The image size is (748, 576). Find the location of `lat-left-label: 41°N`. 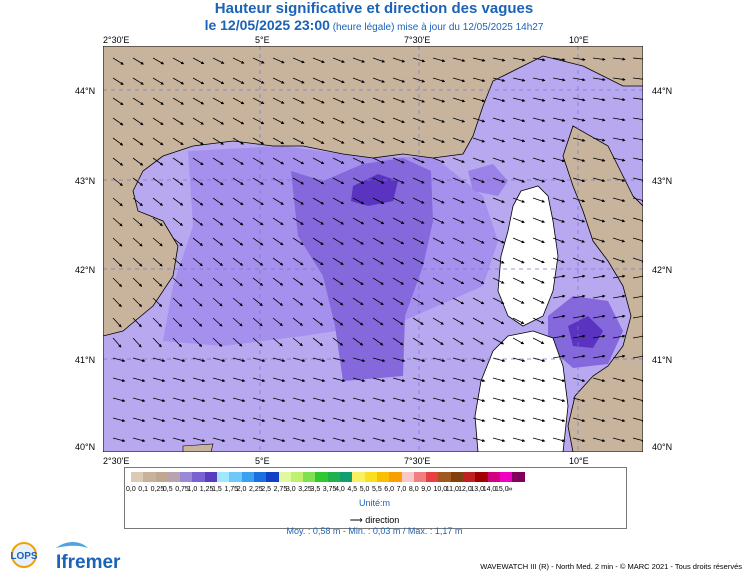

lat-left-label: 41°N is located at coordinates (85, 360).